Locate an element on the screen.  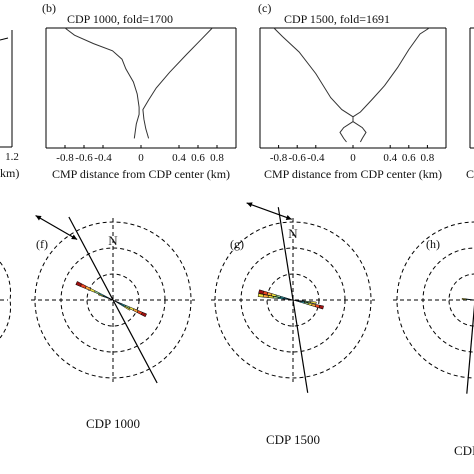
panel-f-petal-1-segment is located at coordinates (100, 295).